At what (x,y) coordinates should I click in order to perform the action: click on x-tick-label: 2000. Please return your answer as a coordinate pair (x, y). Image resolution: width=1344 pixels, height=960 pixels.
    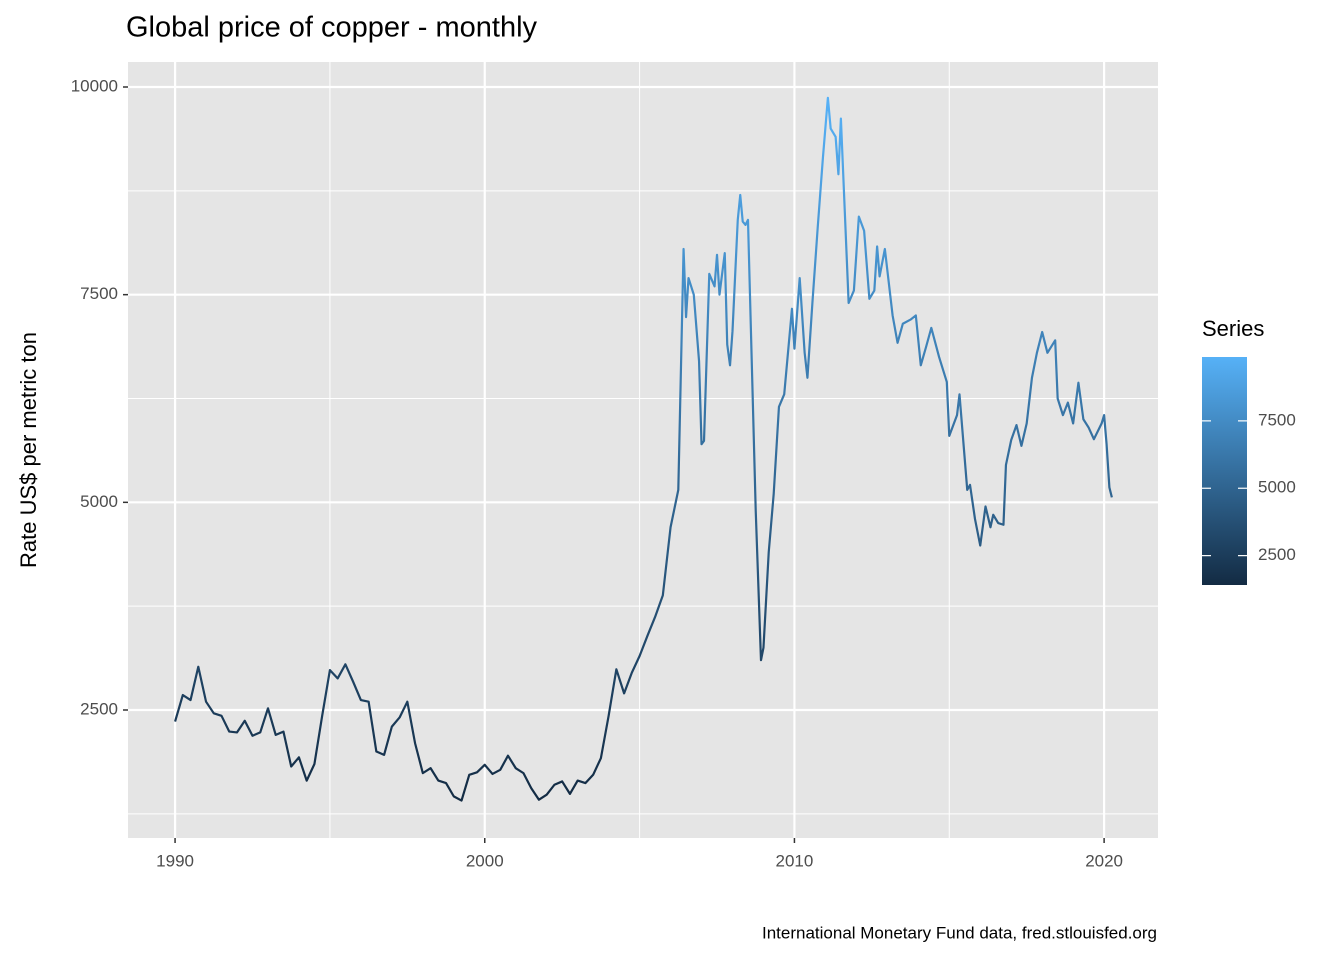
    Looking at the image, I should click on (485, 860).